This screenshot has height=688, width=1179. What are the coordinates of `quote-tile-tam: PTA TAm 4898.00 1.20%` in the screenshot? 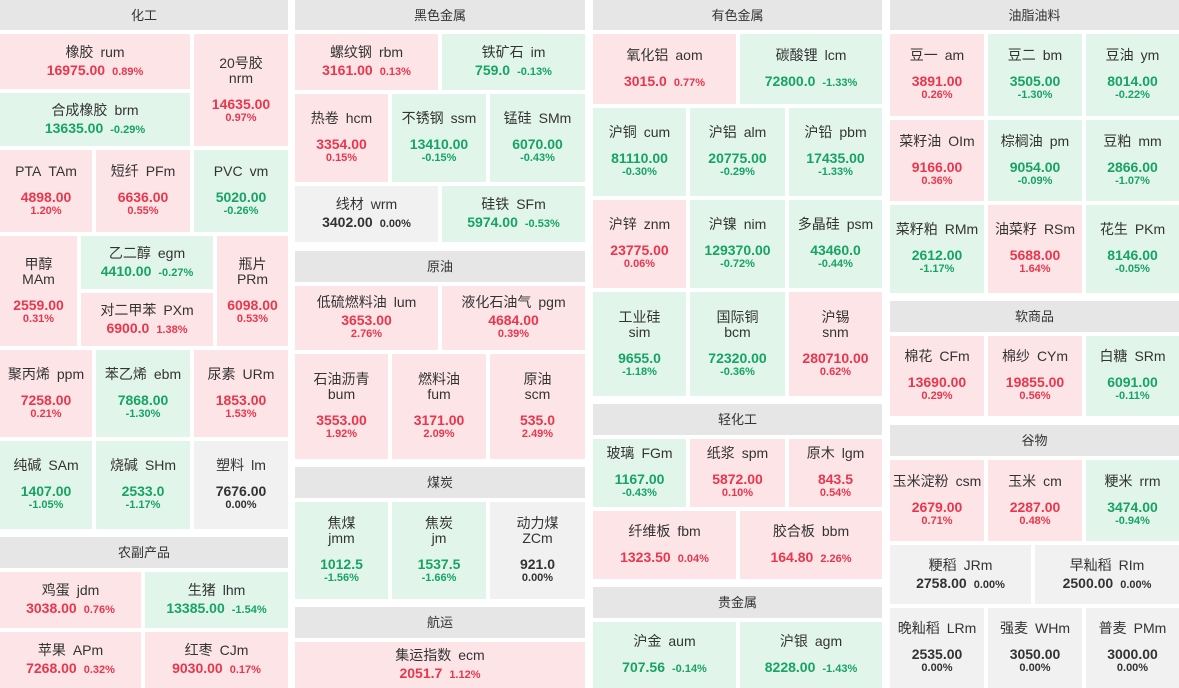 It's located at (46, 191).